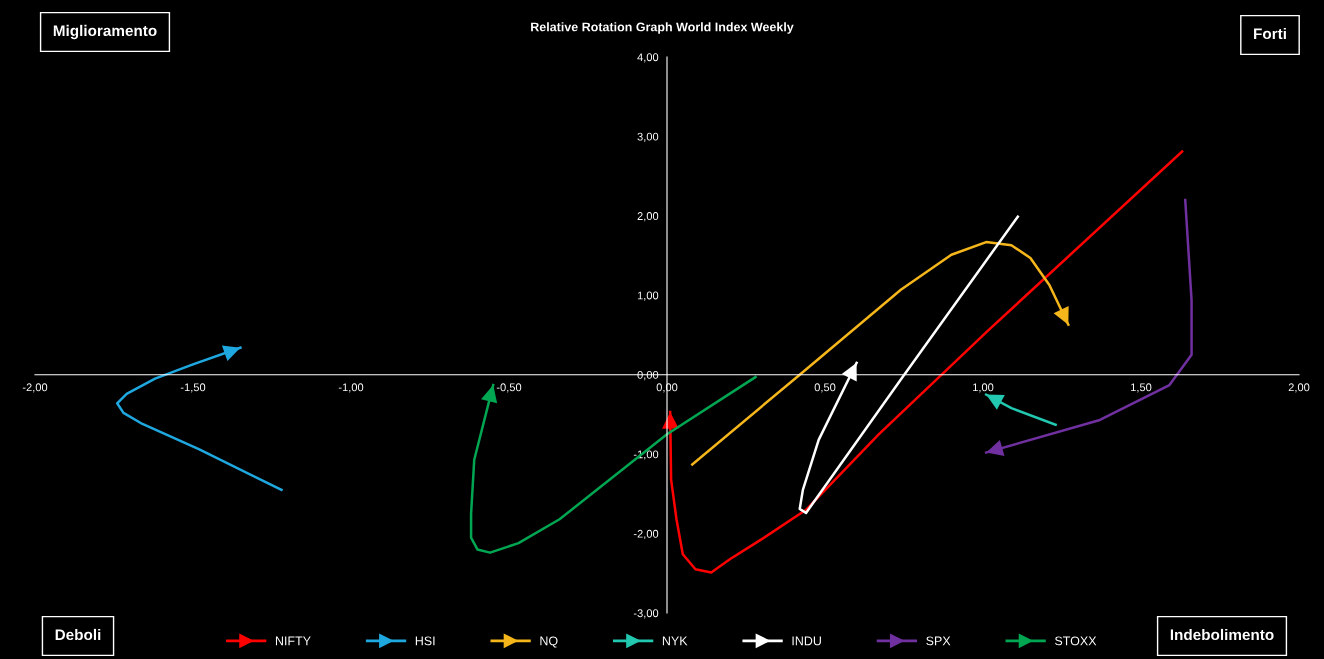 This screenshot has height=659, width=1324. What do you see at coordinates (662, 28) in the screenshot?
I see `chart-title: Relative Rotation Graph World Index Weekly` at bounding box center [662, 28].